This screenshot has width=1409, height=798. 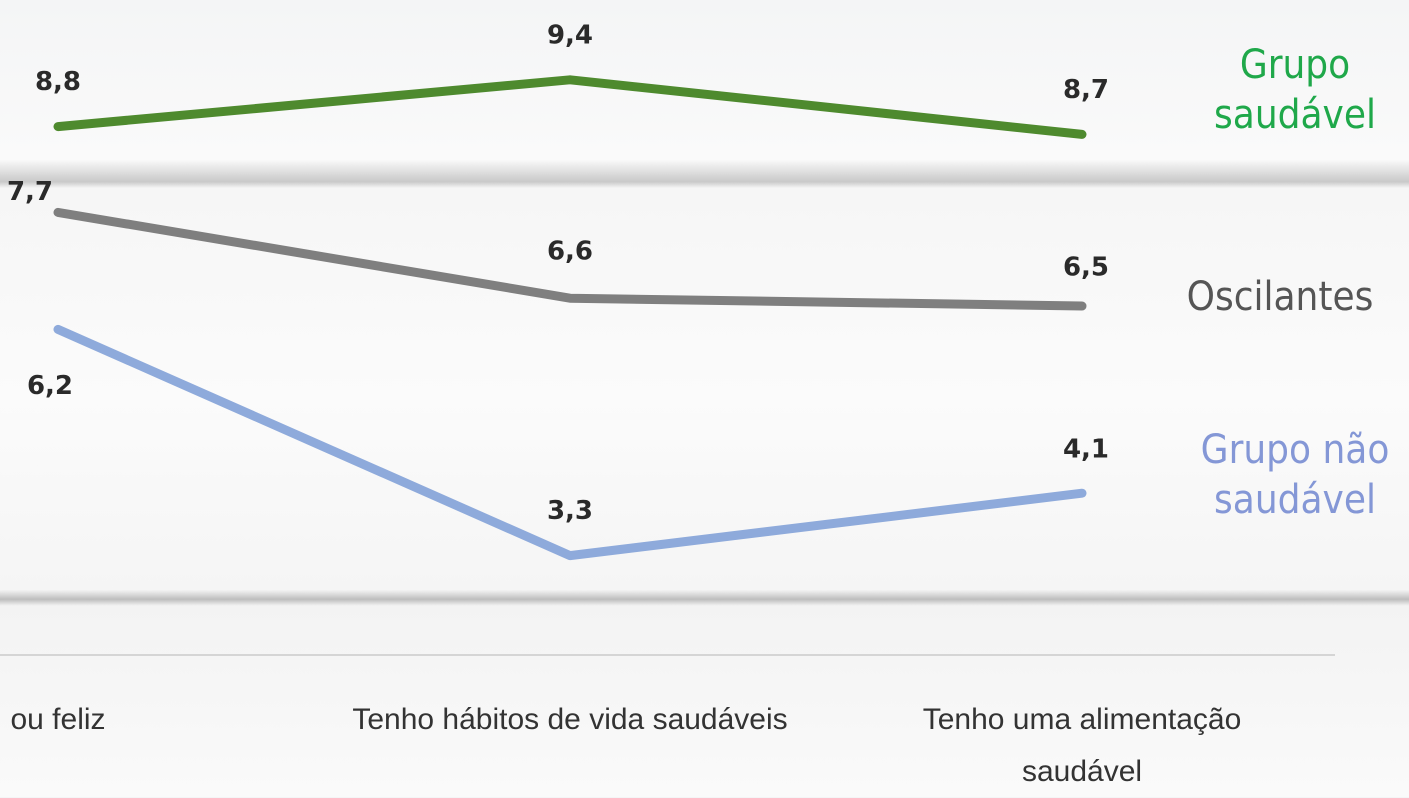 What do you see at coordinates (1086, 268) in the screenshot?
I see `data-label: 6,5` at bounding box center [1086, 268].